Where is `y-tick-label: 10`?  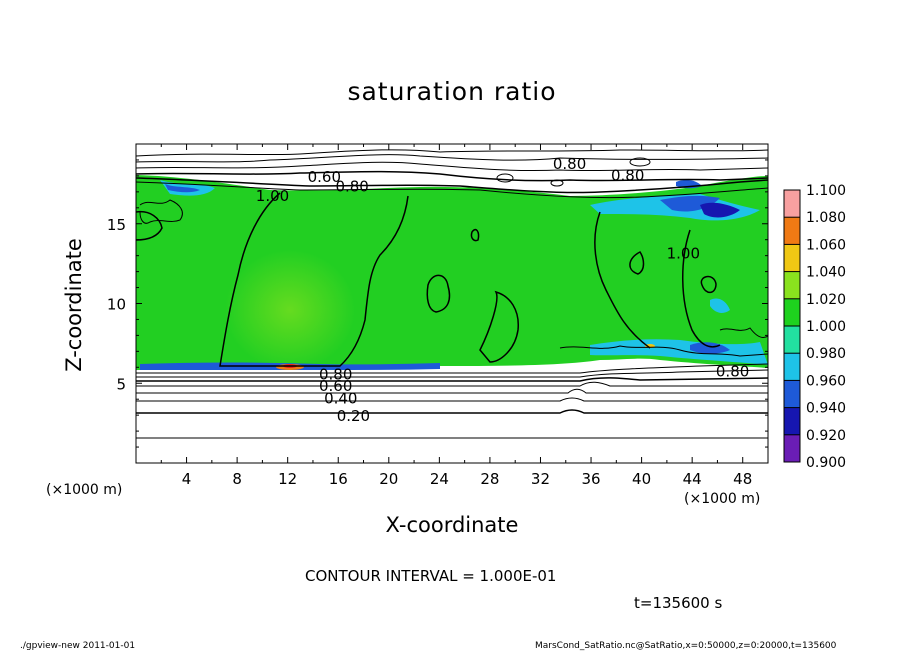 y-tick-label: 10 is located at coordinates (116, 305).